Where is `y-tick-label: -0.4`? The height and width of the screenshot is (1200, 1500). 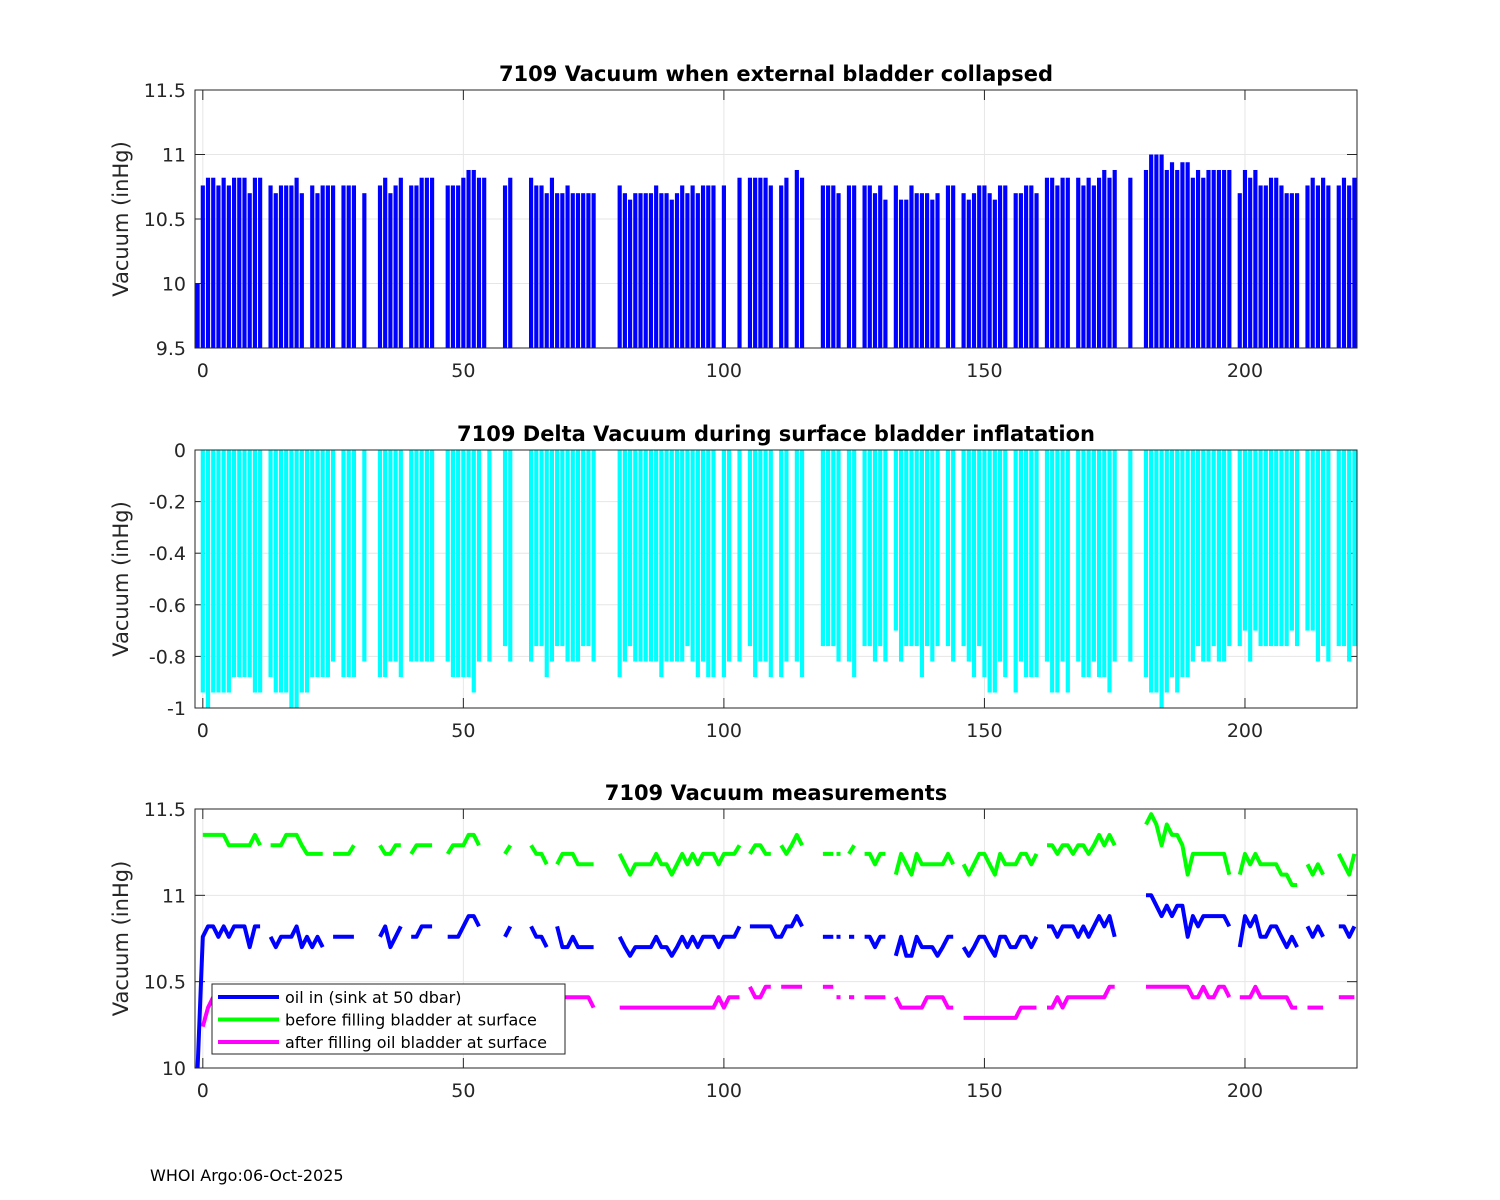
y-tick-label: -0.4 is located at coordinates (167, 554).